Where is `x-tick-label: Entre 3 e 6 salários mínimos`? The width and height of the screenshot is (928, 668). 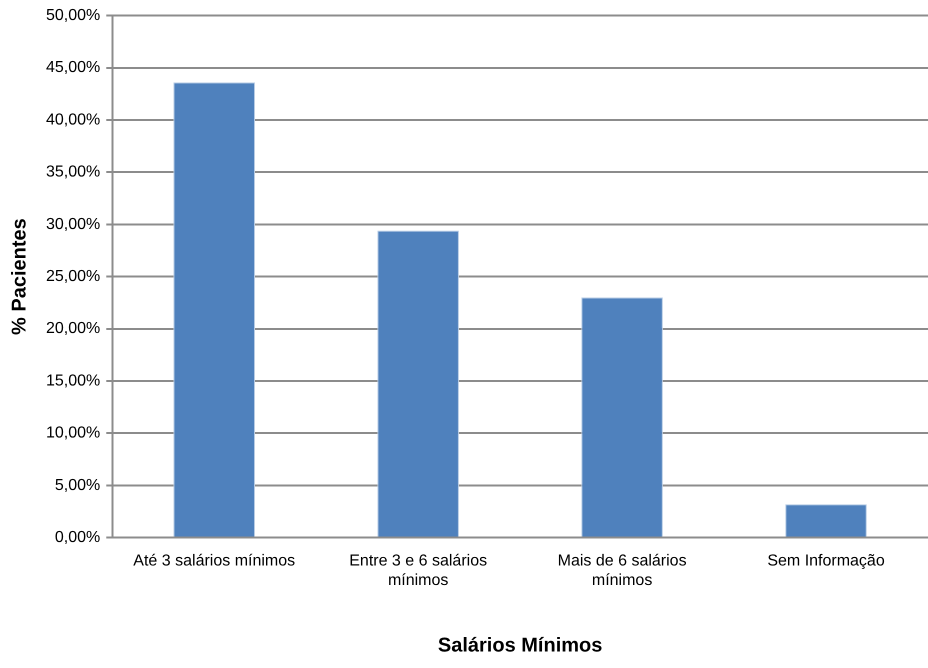
x-tick-label: Entre 3 e 6 salários mínimos is located at coordinates (418, 570).